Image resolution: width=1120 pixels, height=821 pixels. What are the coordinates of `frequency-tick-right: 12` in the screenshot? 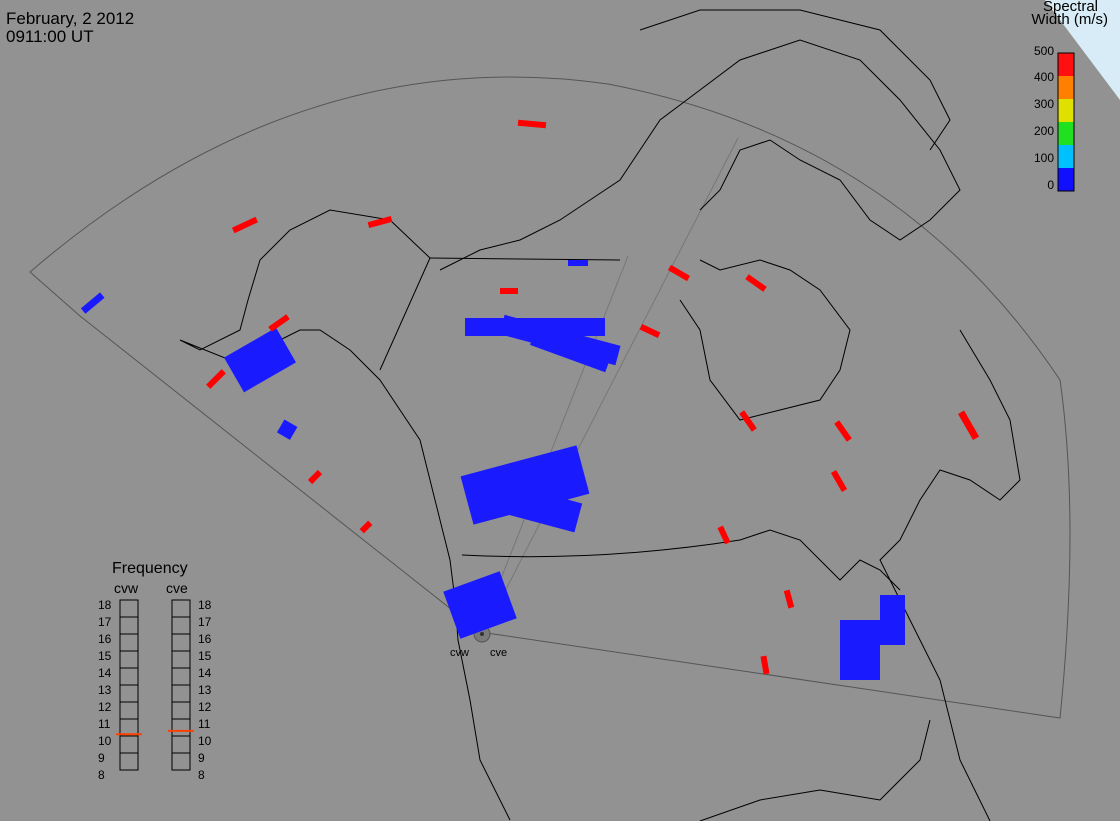 It's located at (205, 707).